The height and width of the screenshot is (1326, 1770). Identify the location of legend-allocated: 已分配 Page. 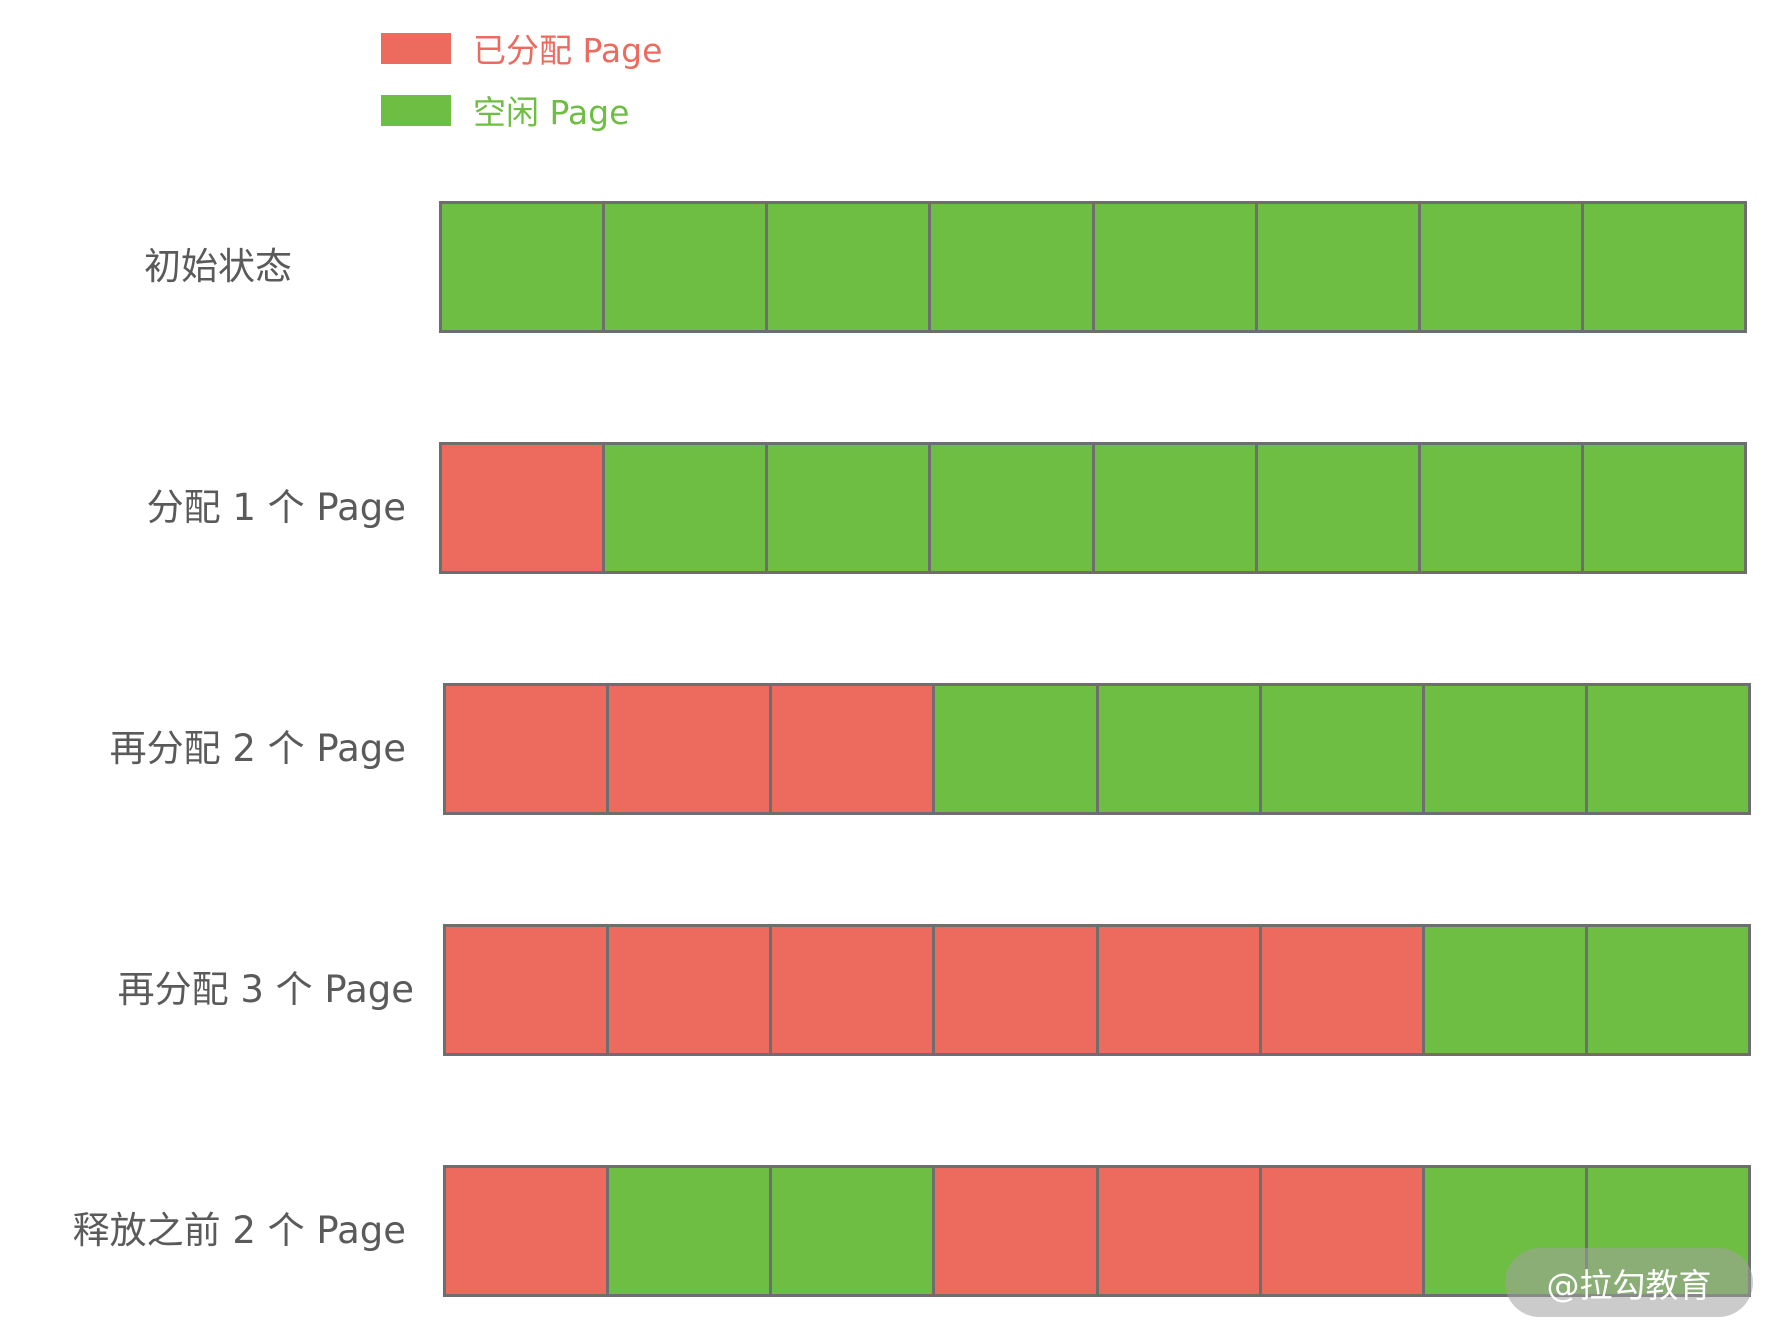
(521, 50).